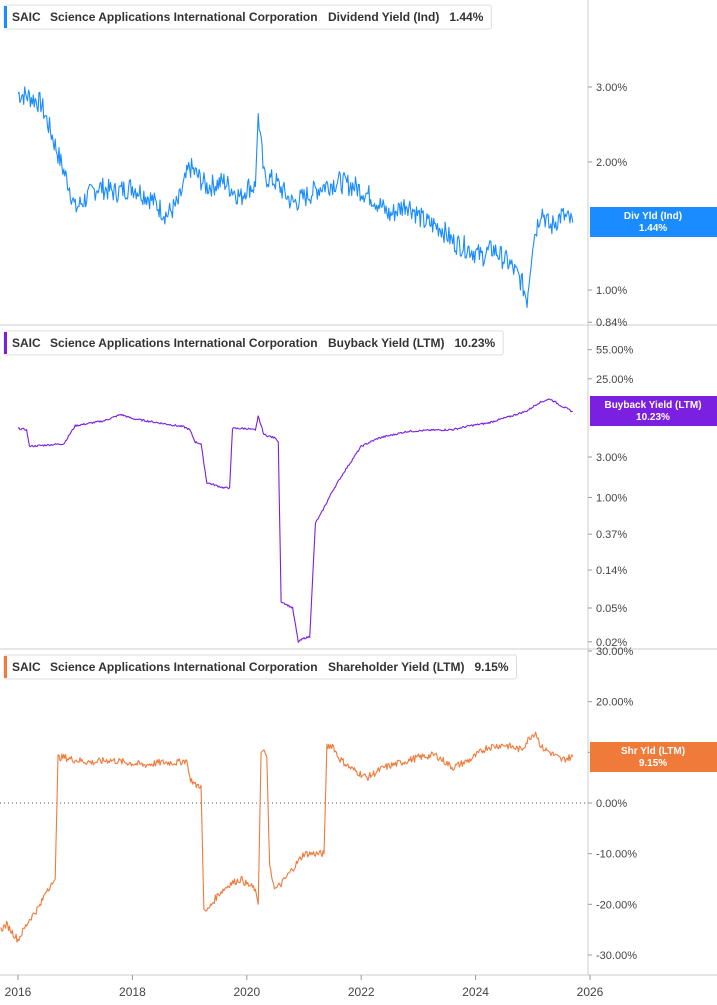 This screenshot has width=717, height=1005. What do you see at coordinates (653, 228) in the screenshot?
I see `badge-value: 1.44%` at bounding box center [653, 228].